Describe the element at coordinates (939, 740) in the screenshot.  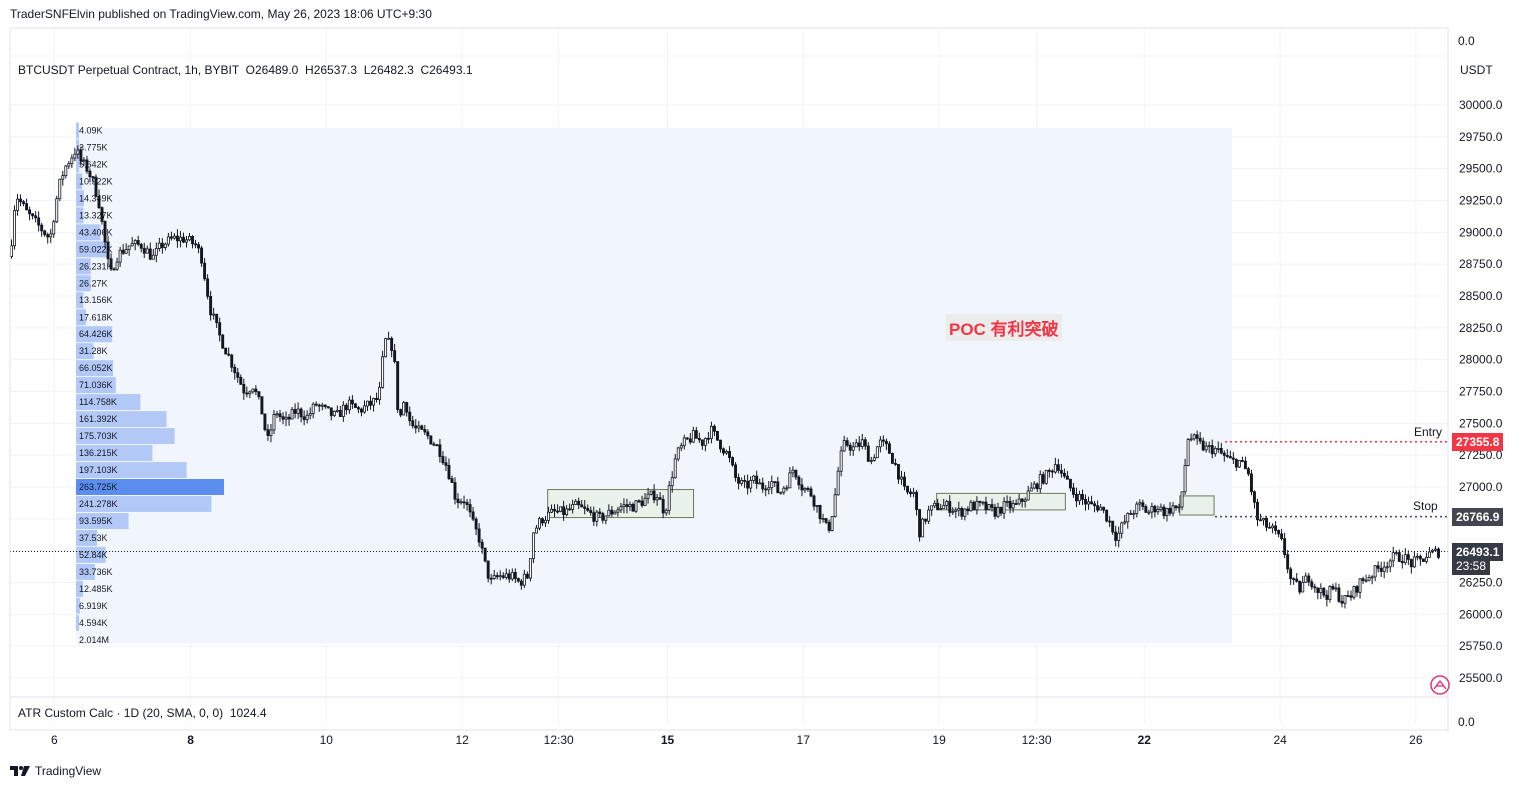
I see `time-tick-label: 19` at that location.